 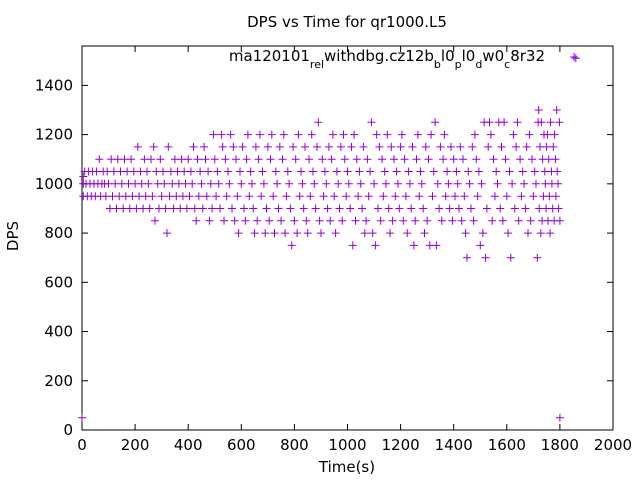 I want to click on y-tick-label: 600, so click(x=58, y=282).